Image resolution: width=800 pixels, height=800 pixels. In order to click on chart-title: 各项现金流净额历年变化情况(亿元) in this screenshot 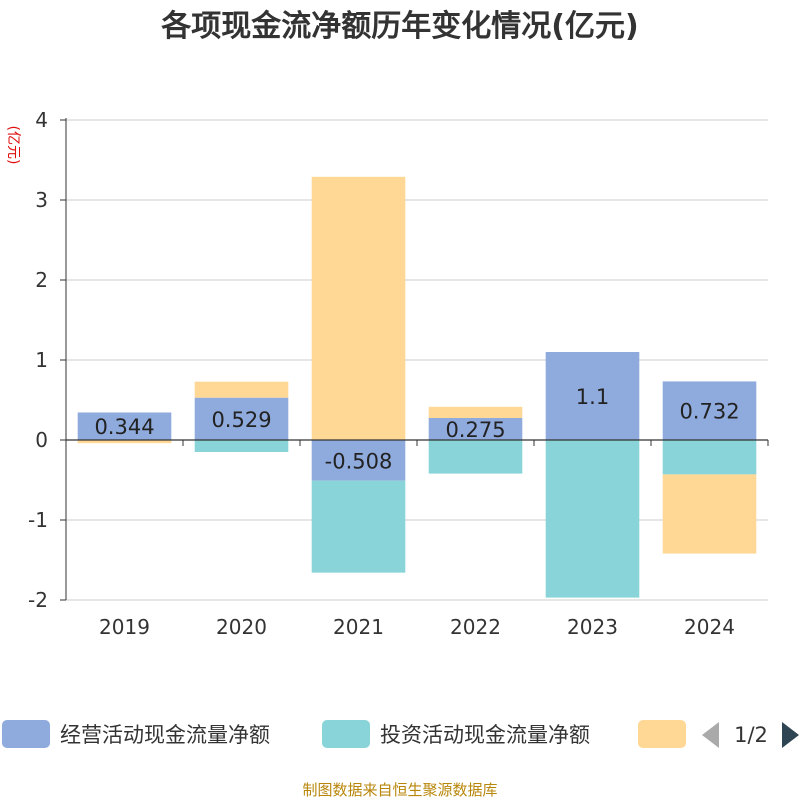, I will do `click(399, 26)`.